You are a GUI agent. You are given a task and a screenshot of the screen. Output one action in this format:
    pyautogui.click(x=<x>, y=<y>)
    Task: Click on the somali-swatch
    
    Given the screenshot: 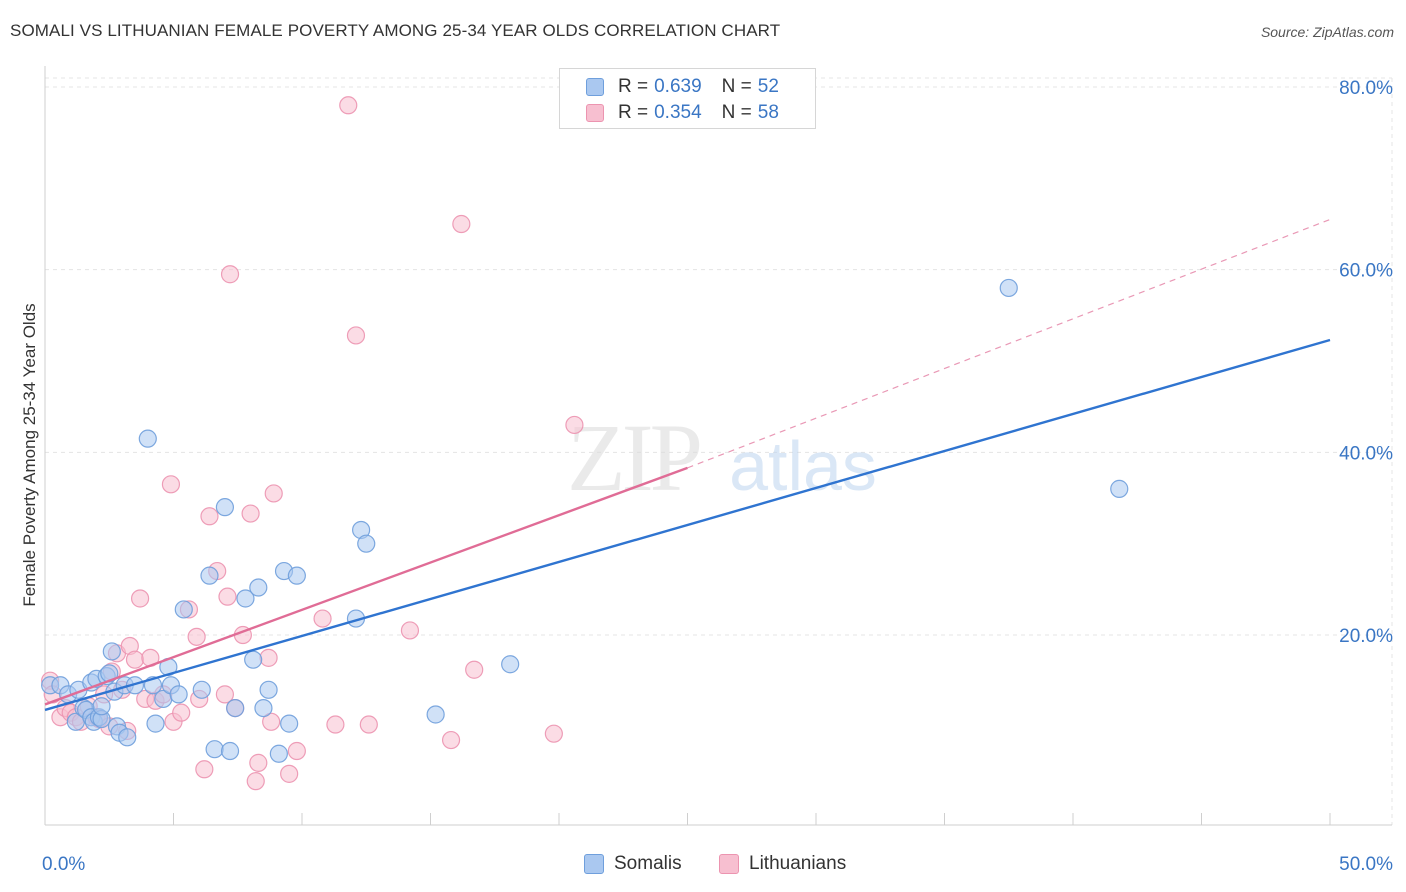 What is the action you would take?
    pyautogui.click(x=595, y=87)
    